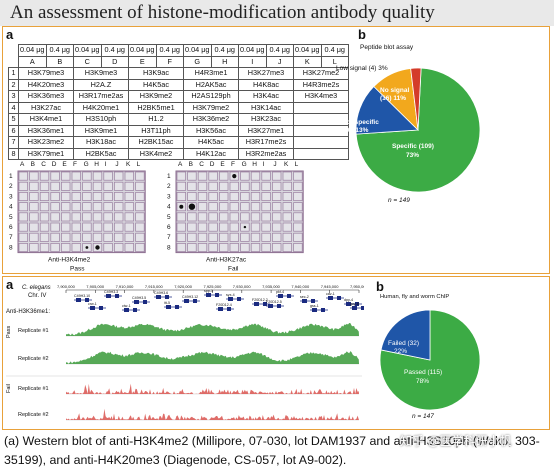 The image size is (554, 472). I want to click on blot-column-letter: G, so click(86, 164).